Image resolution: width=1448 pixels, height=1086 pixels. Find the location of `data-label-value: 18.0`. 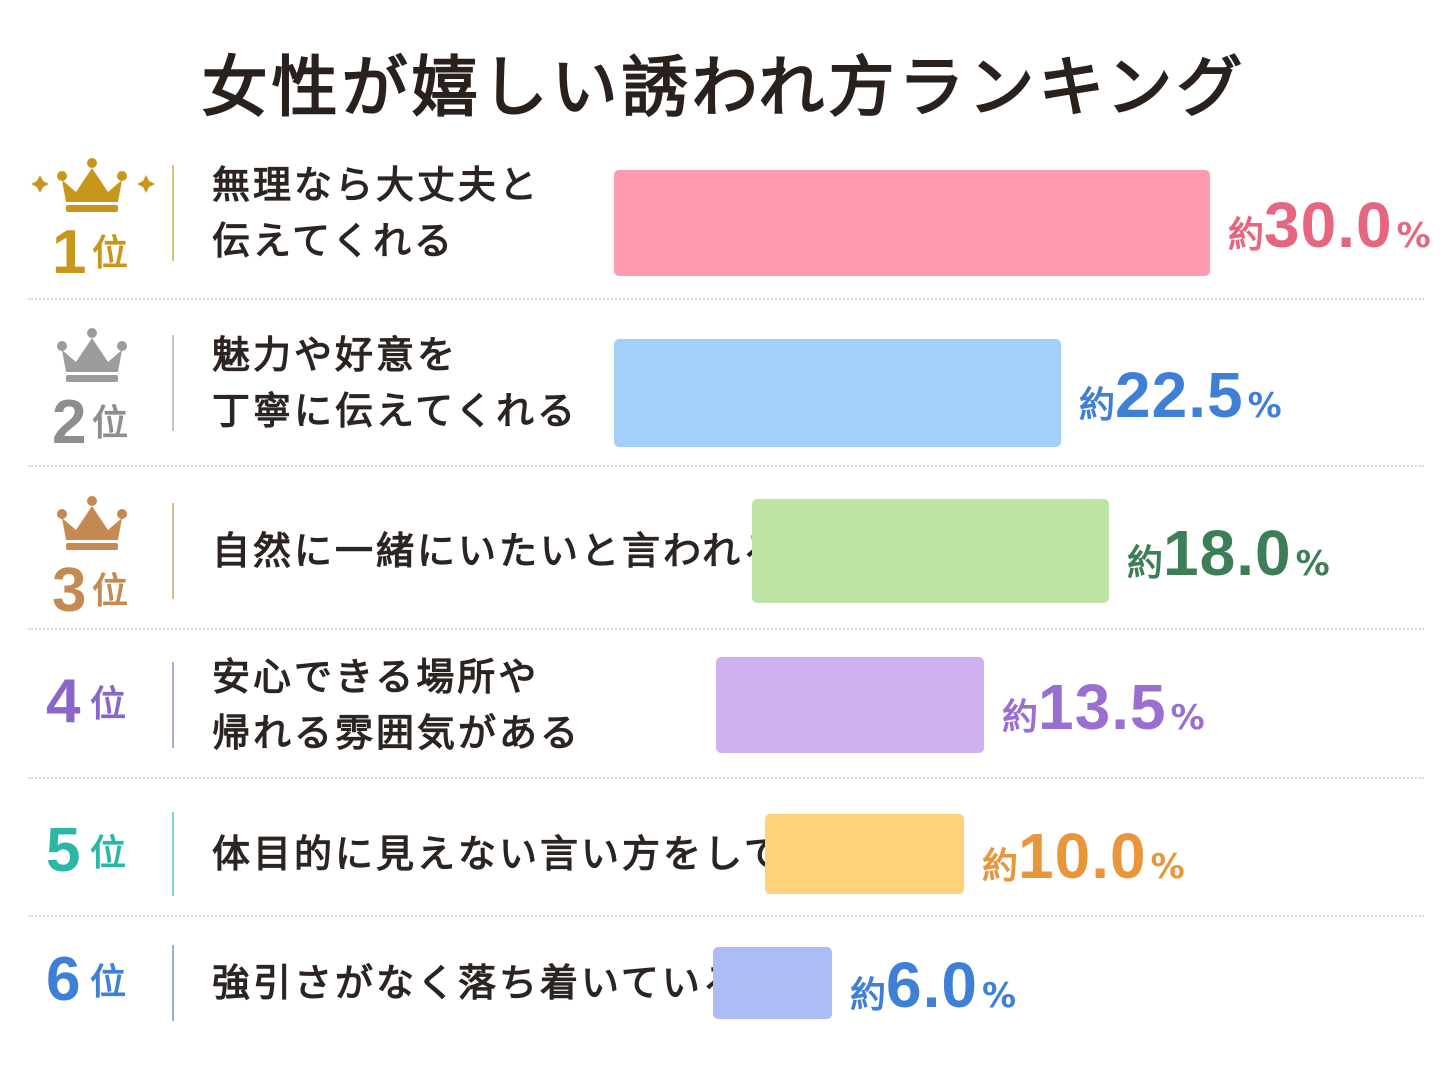

data-label-value: 18.0 is located at coordinates (1227, 553).